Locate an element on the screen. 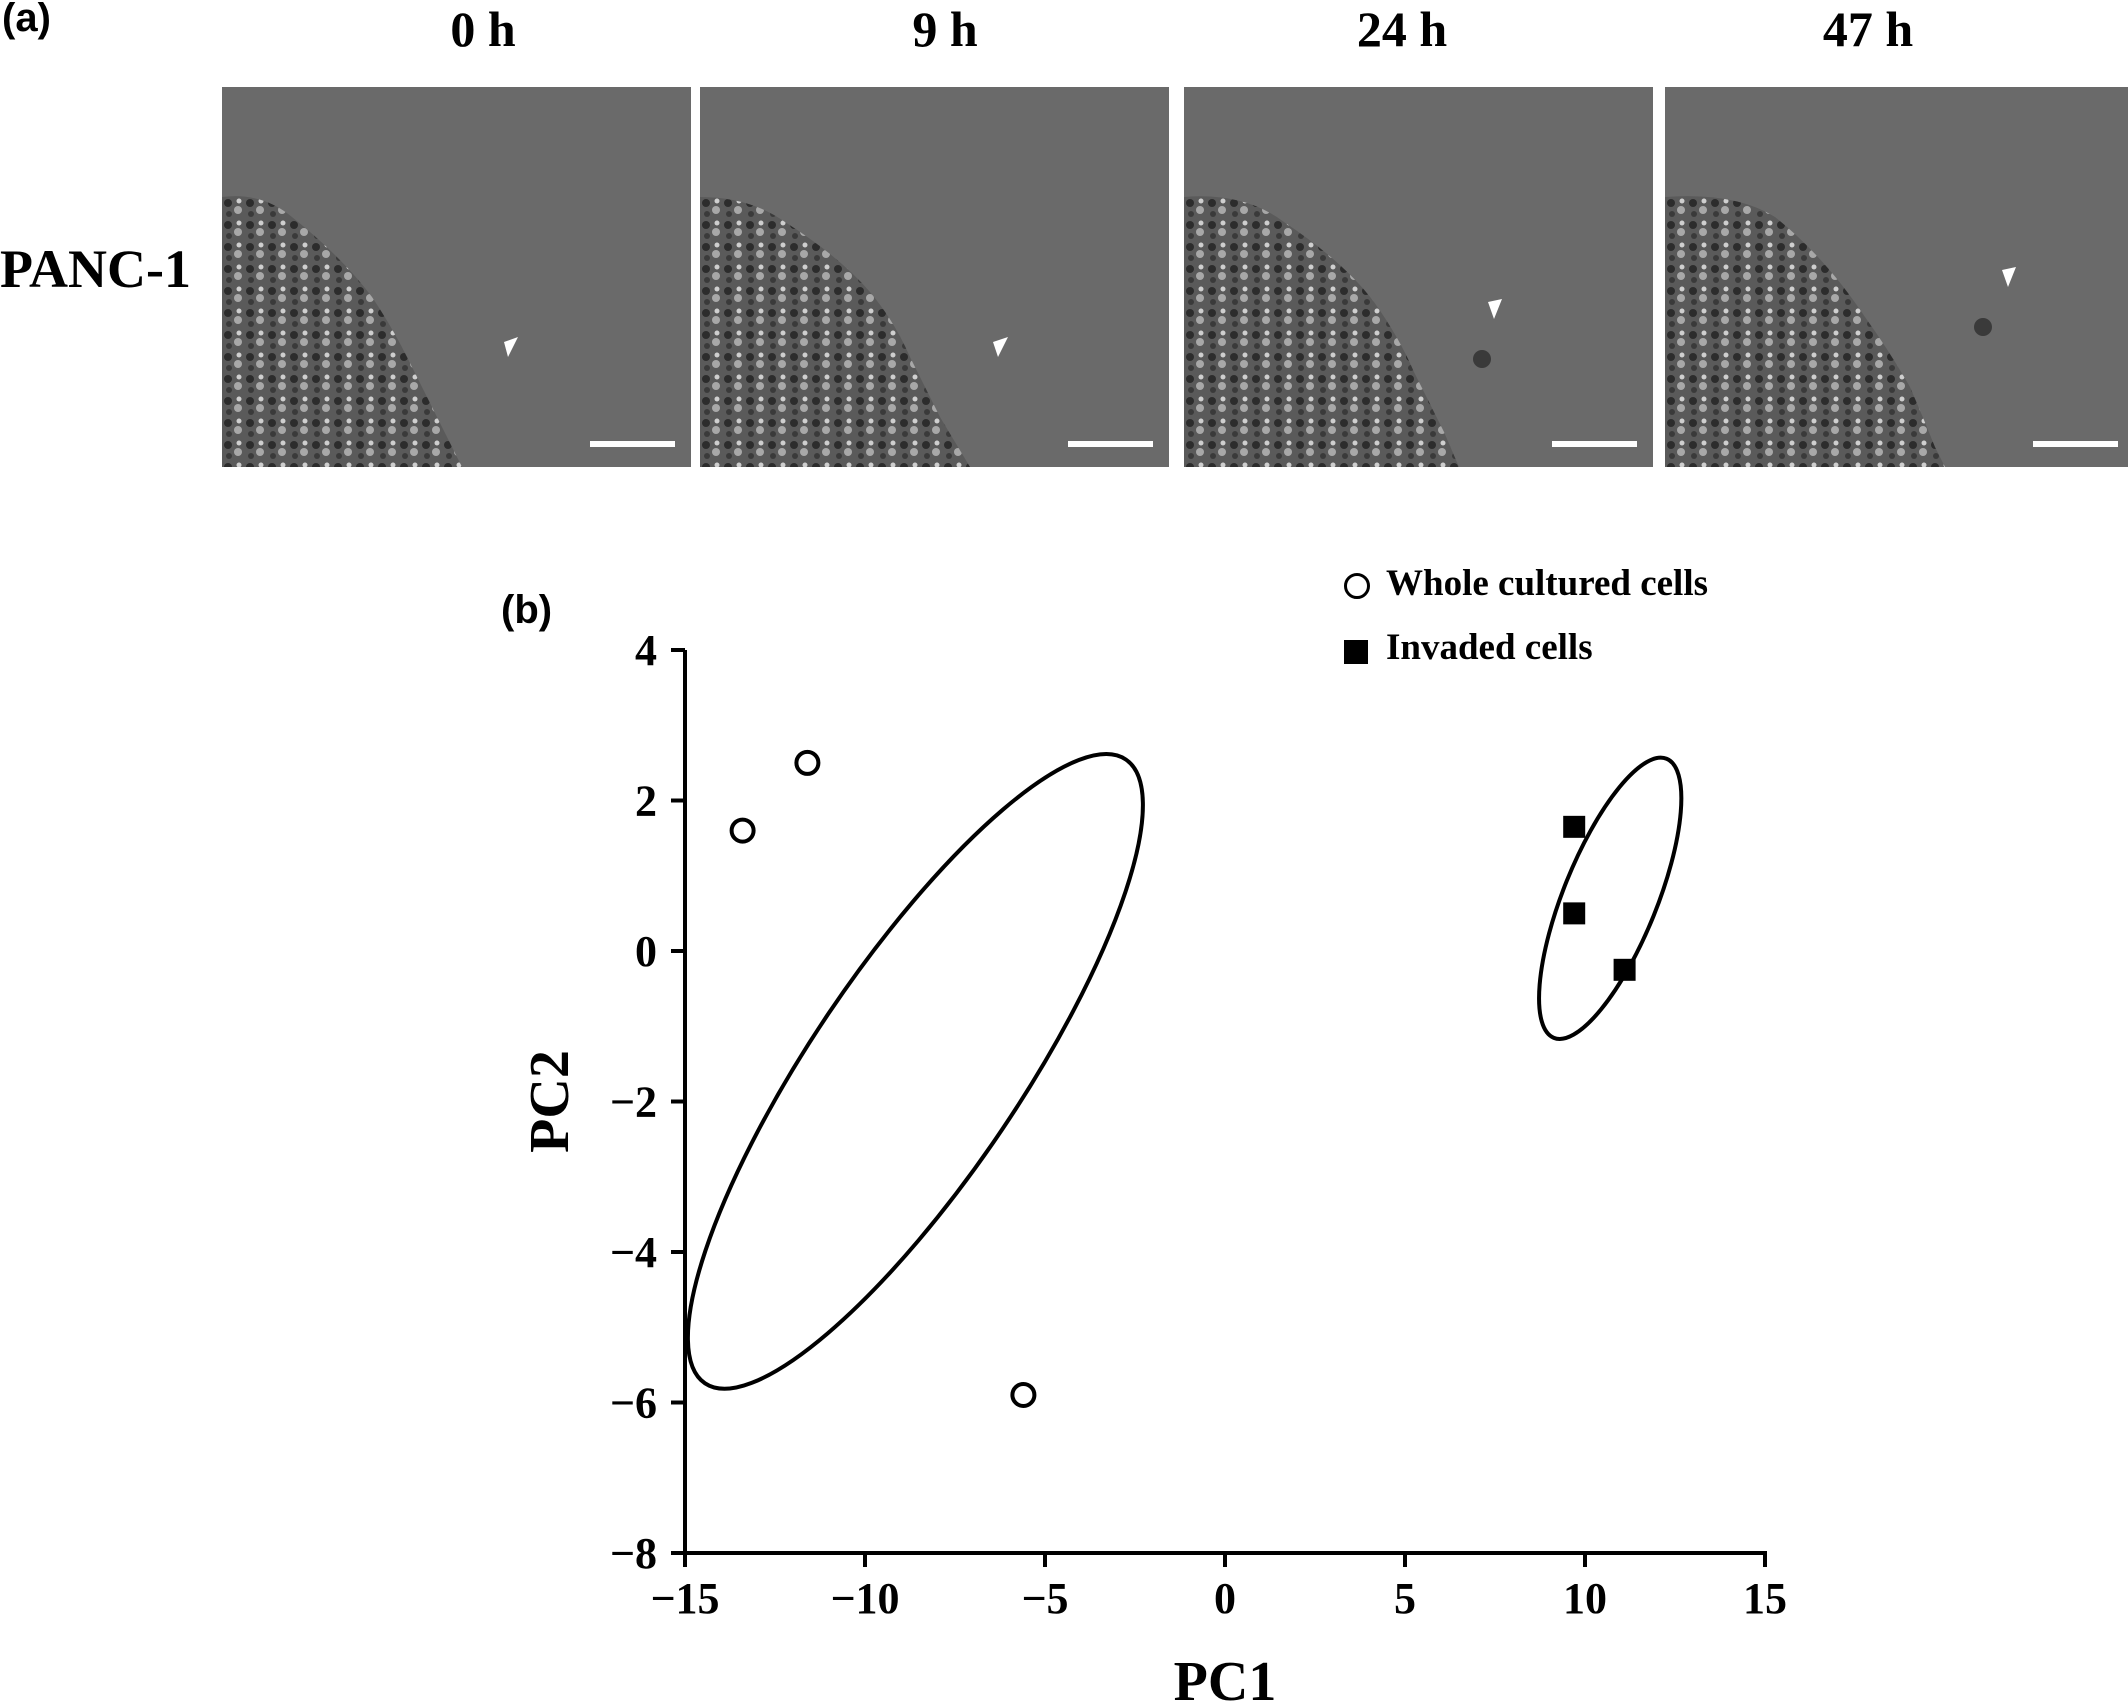 The image size is (2128, 1708). y-tick-label: 4 is located at coordinates (646, 650).